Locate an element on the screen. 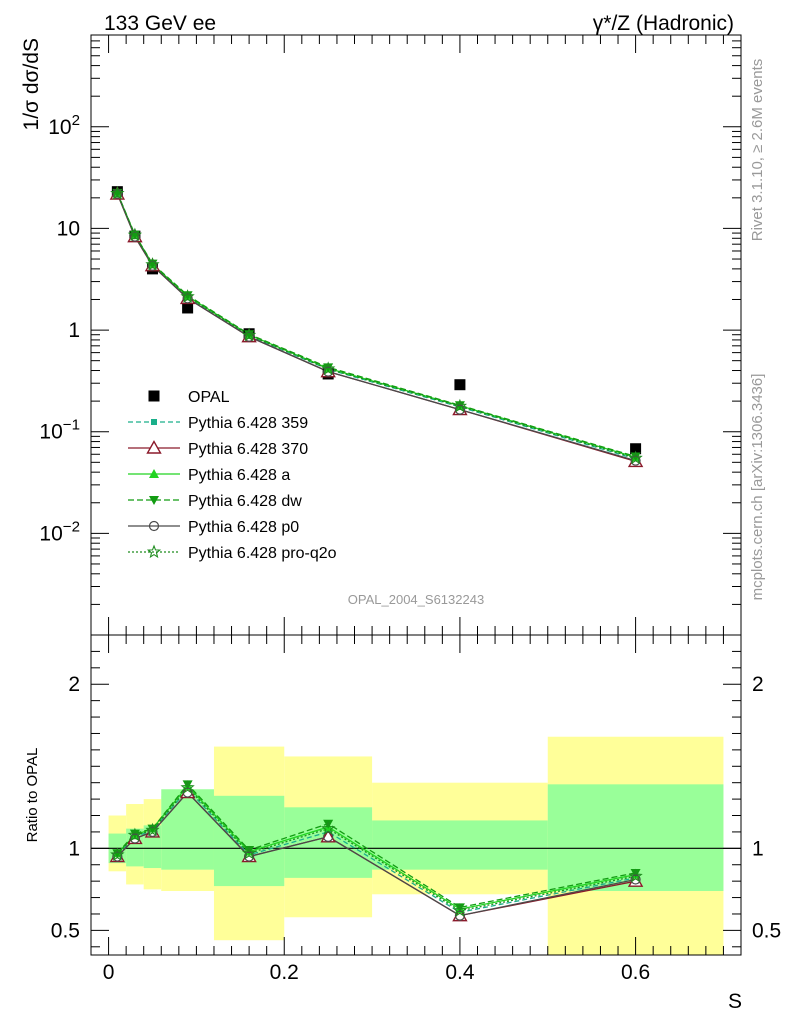 This screenshot has height=1024, width=786. legend-label: Pythia 6.428 p0 is located at coordinates (243, 527).